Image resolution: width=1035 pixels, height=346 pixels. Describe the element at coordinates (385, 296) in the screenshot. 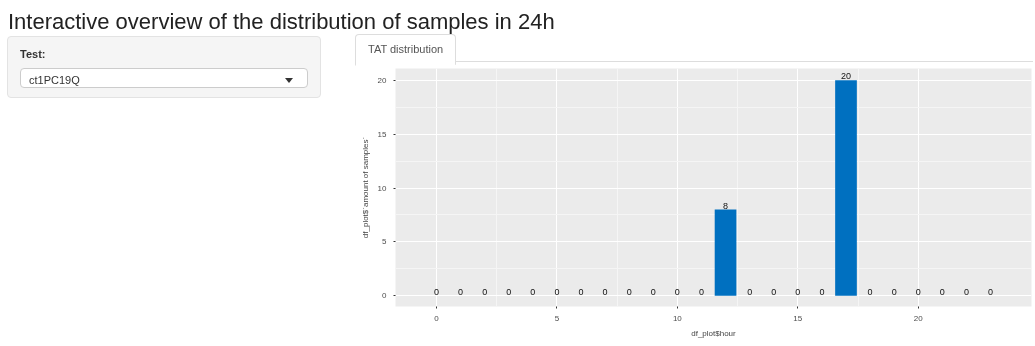

I see `y-tick-label: 0` at that location.